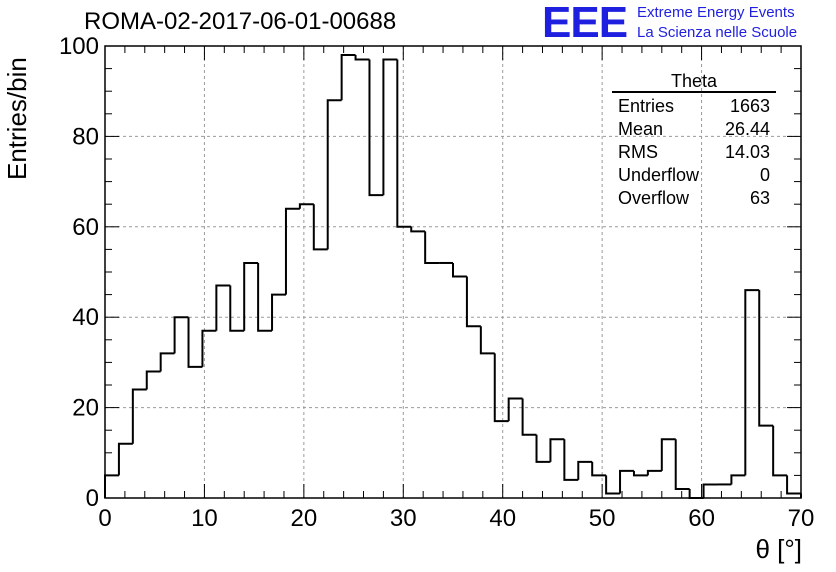 Image resolution: width=836 pixels, height=572 pixels. What do you see at coordinates (85, 136) in the screenshot?
I see `y-tick-label: 80` at bounding box center [85, 136].